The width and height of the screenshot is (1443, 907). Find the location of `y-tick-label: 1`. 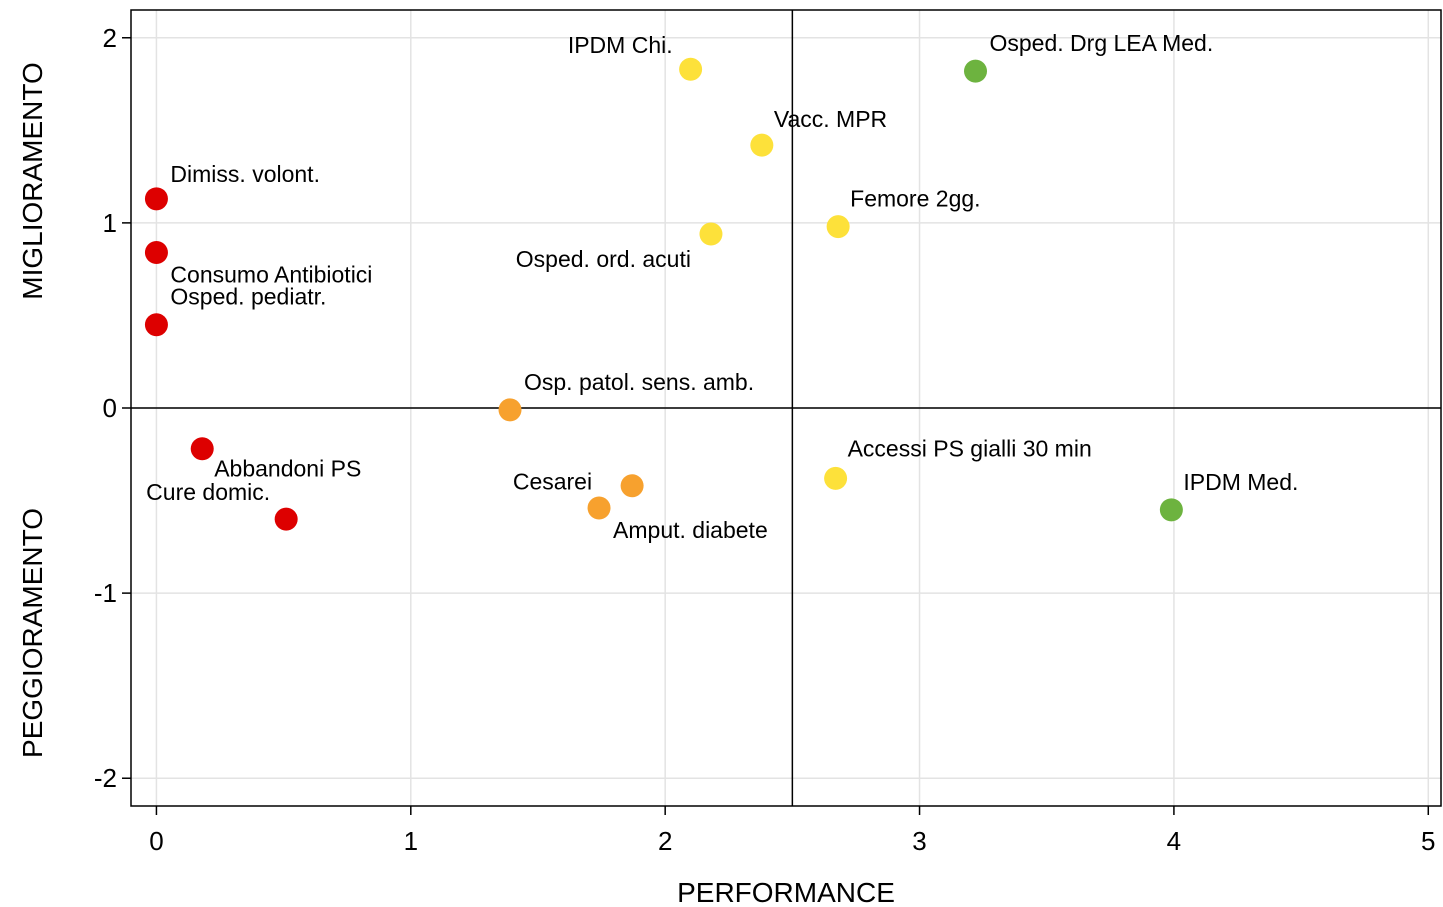

y-tick-label: 1 is located at coordinates (110, 223).